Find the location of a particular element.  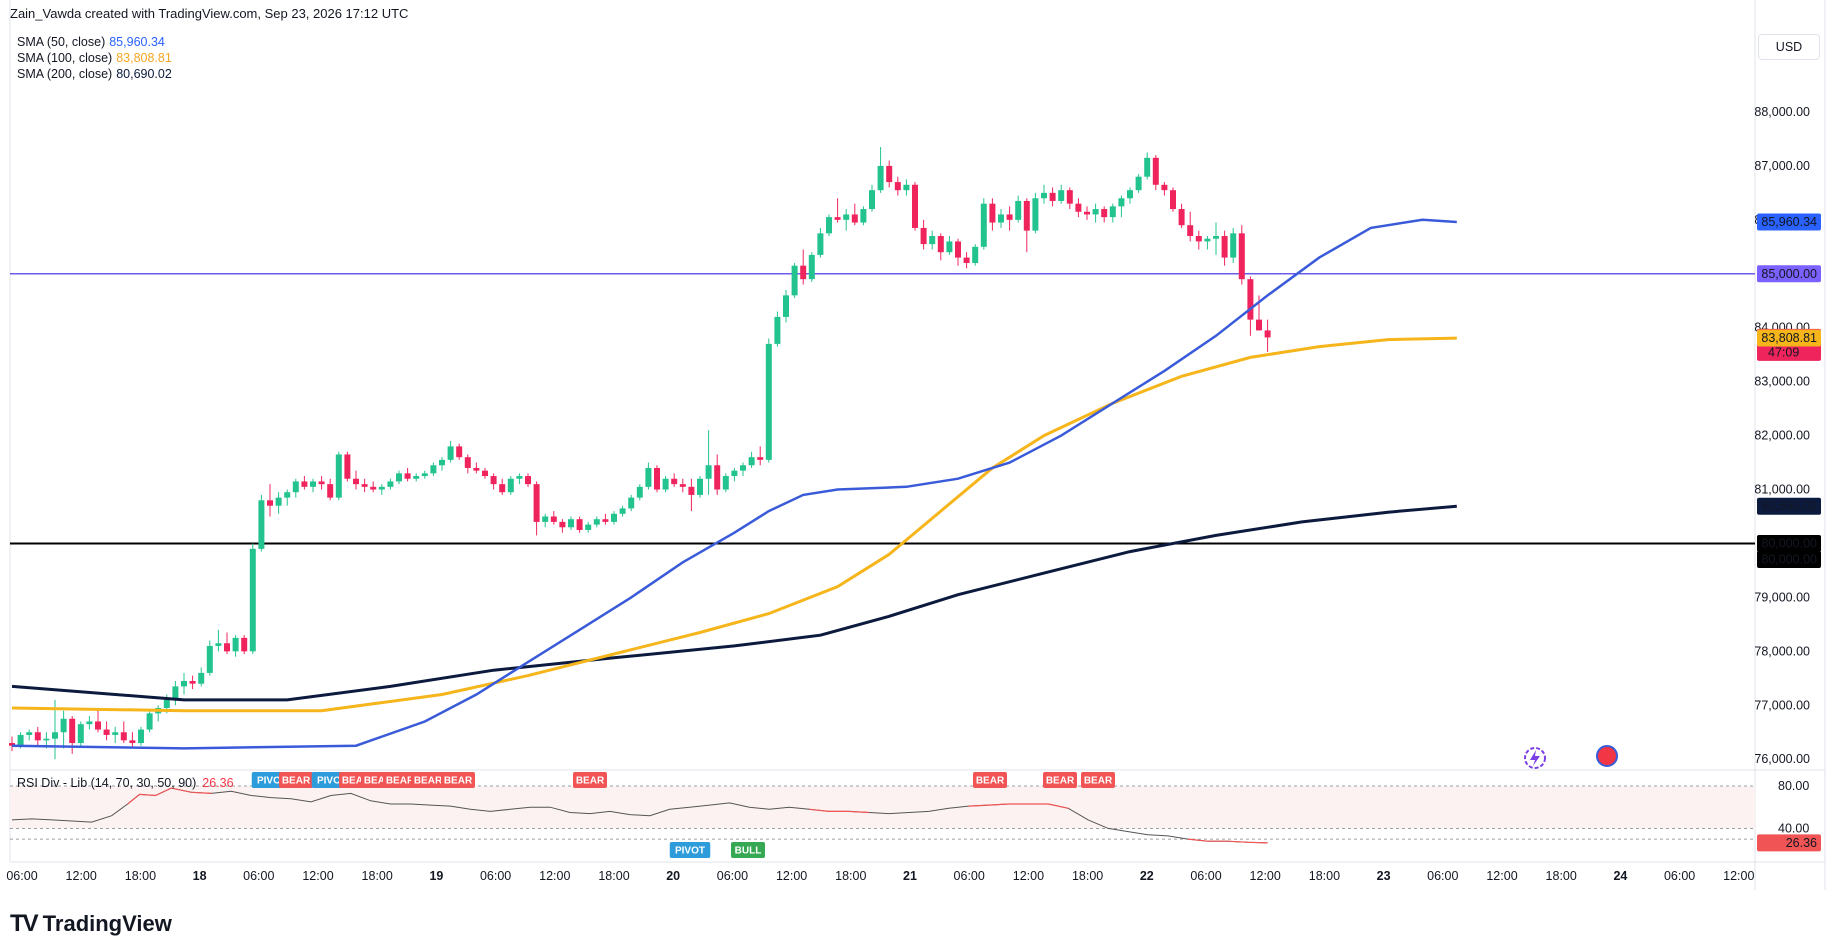

rsi-signal-bull is located at coordinates (748, 850).